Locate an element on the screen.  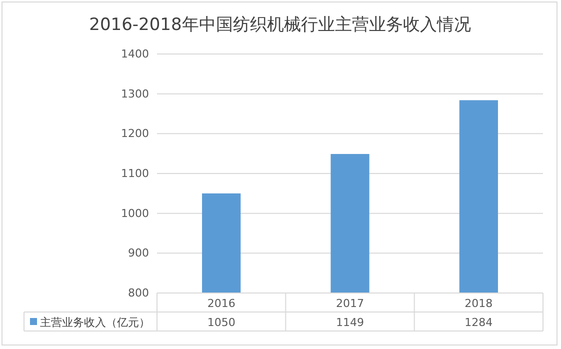
y-tick-label: 800 is located at coordinates (138, 293).